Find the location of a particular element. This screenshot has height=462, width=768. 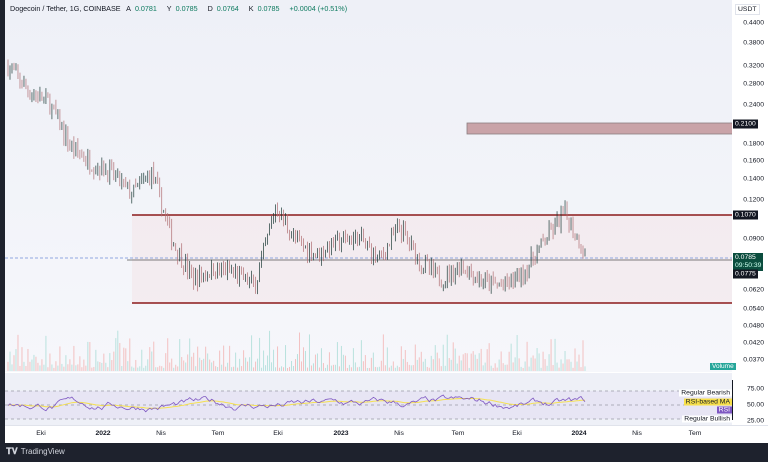

price-tick: 0.4400 is located at coordinates (753, 23).